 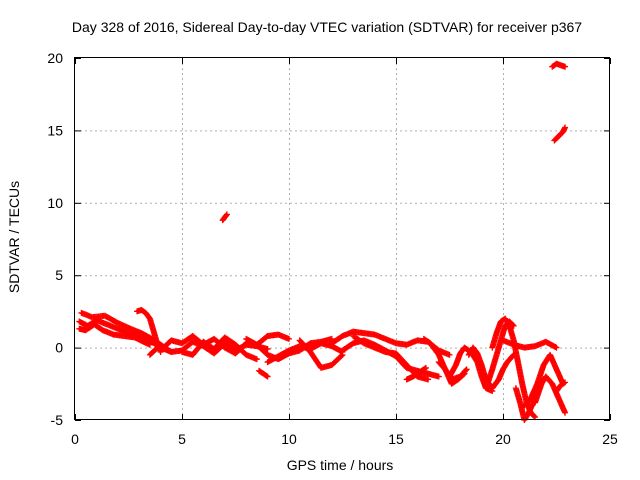 I want to click on y-axis-label: SDTVAR / TECUs, so click(x=14, y=237).